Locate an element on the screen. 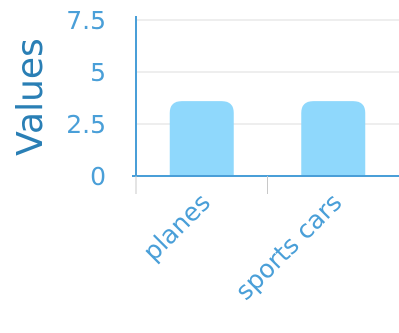 The height and width of the screenshot is (333, 399). y-tick-labels: 0 2.5 5 7.5 is located at coordinates (86, 98).